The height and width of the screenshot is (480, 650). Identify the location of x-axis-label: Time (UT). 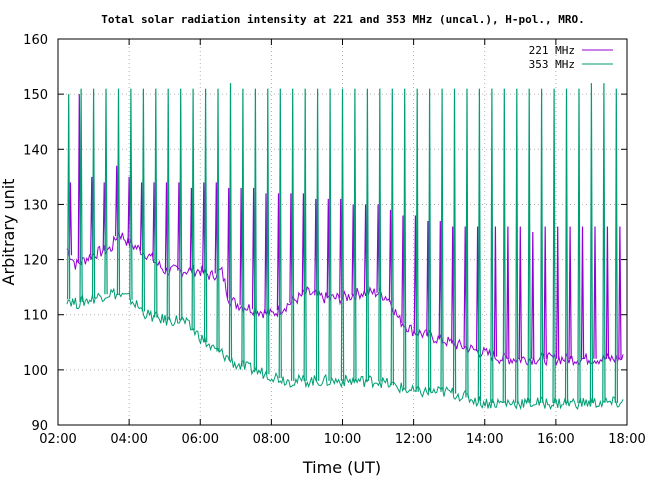
(341, 467).